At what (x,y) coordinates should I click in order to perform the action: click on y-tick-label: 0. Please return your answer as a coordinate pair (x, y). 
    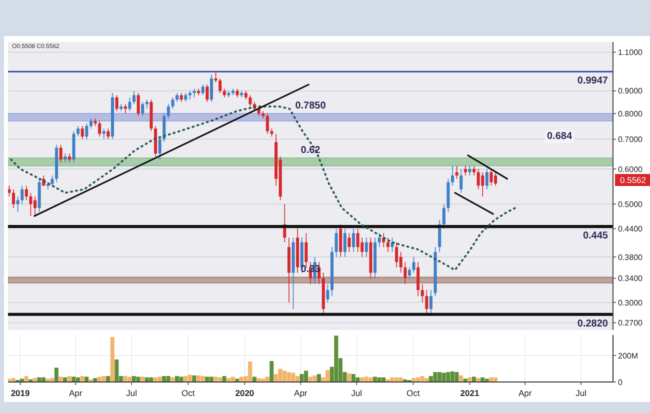
    Looking at the image, I should click on (620, 382).